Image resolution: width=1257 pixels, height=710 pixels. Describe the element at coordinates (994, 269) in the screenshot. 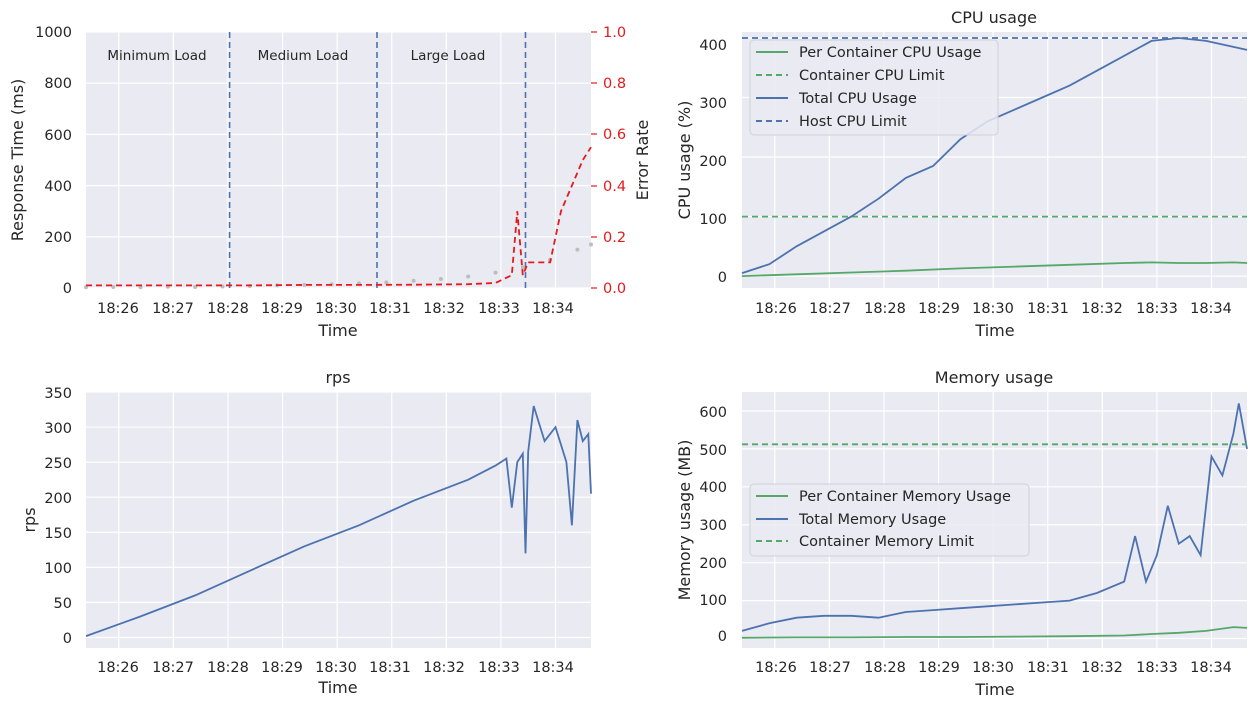

I see `per-container-cpu-line` at that location.